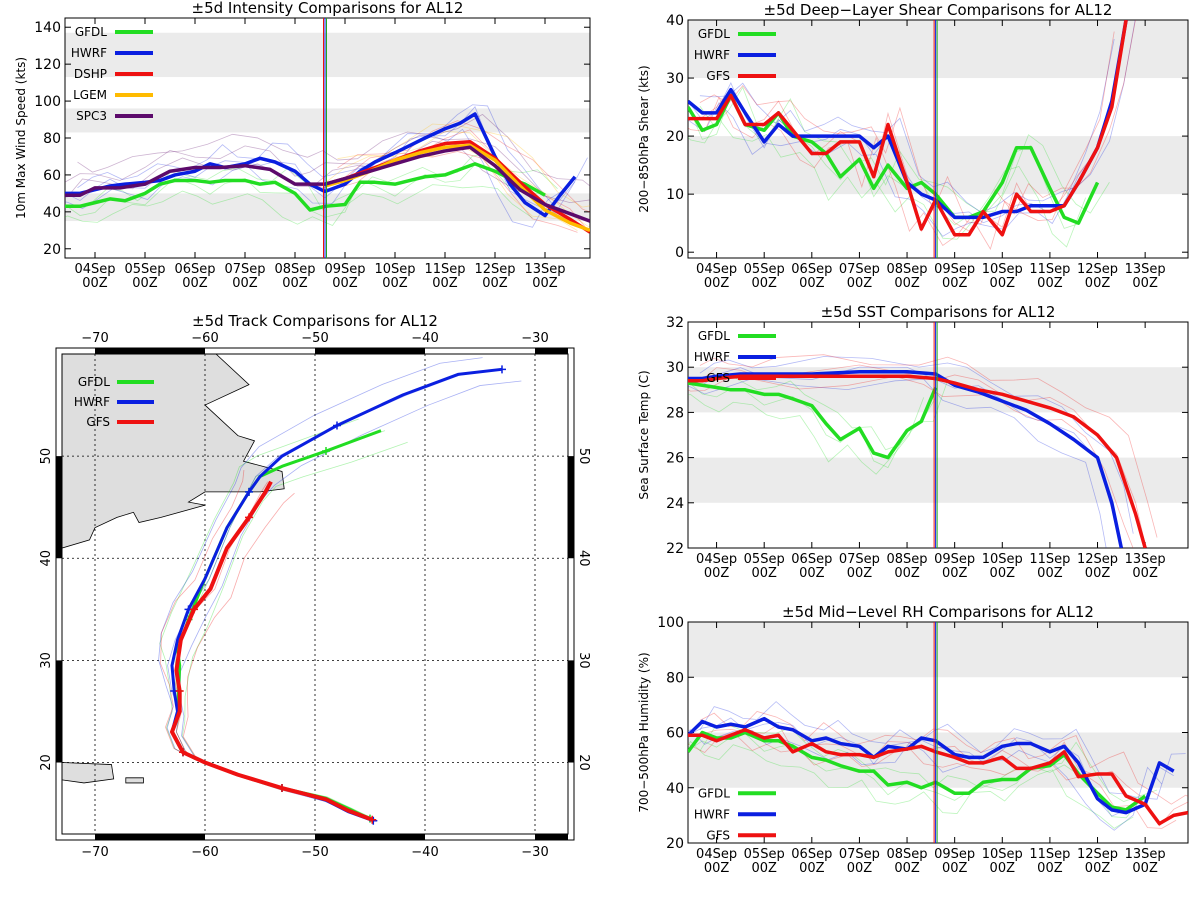 This screenshot has height=904, width=1200. I want to click on shear-ytick-label: 20, so click(675, 137).